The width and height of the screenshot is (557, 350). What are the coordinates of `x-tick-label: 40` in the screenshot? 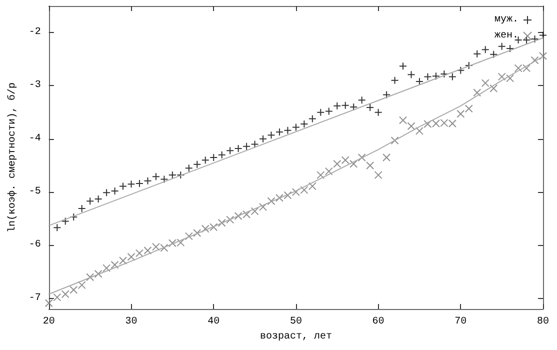 It's located at (214, 322).